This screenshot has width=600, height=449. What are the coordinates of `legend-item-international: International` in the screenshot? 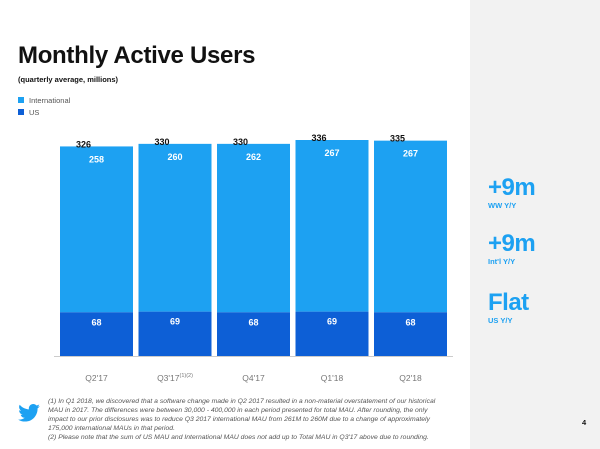 It's located at (44, 100).